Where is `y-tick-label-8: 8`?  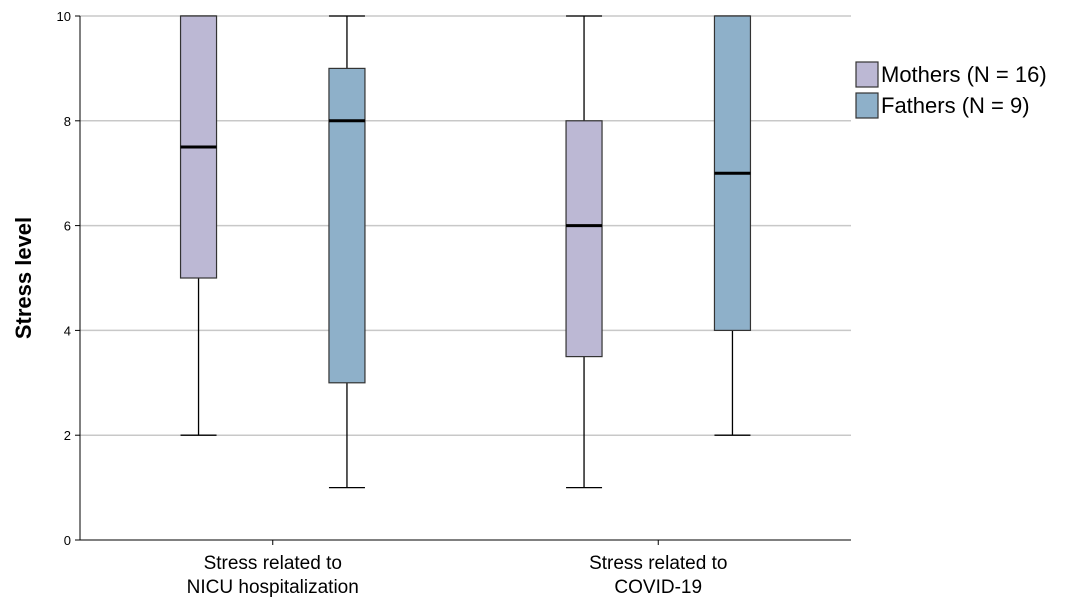 y-tick-label-8: 8 is located at coordinates (67, 121).